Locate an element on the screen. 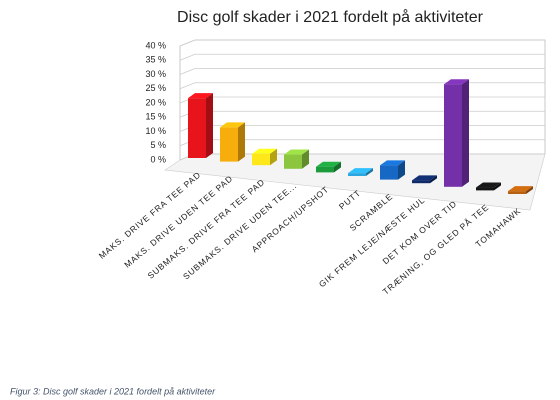 The width and height of the screenshot is (560, 400). y-tick-label: 20 % is located at coordinates (155, 102).